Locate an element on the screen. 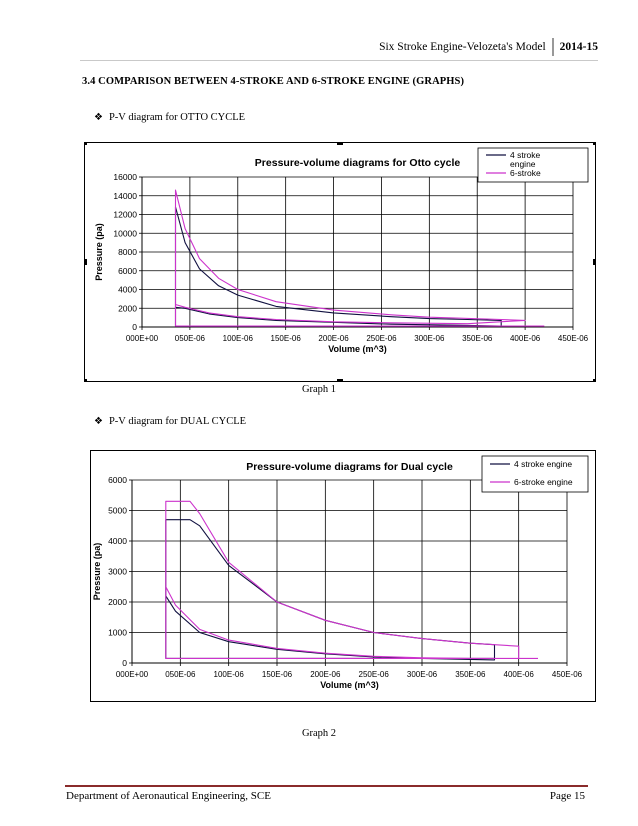  y-tick-label: 14000 is located at coordinates (125, 196).